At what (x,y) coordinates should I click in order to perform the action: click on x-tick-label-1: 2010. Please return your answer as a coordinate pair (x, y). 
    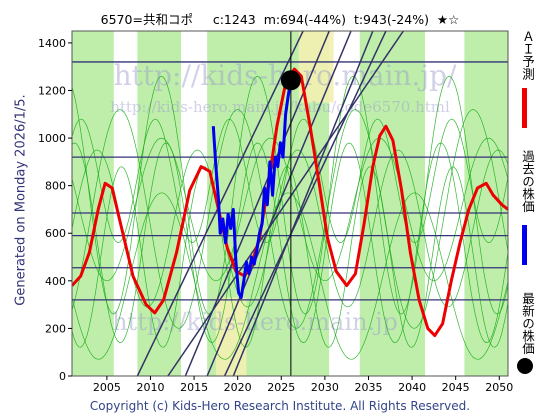
    Looking at the image, I should click on (150, 387).